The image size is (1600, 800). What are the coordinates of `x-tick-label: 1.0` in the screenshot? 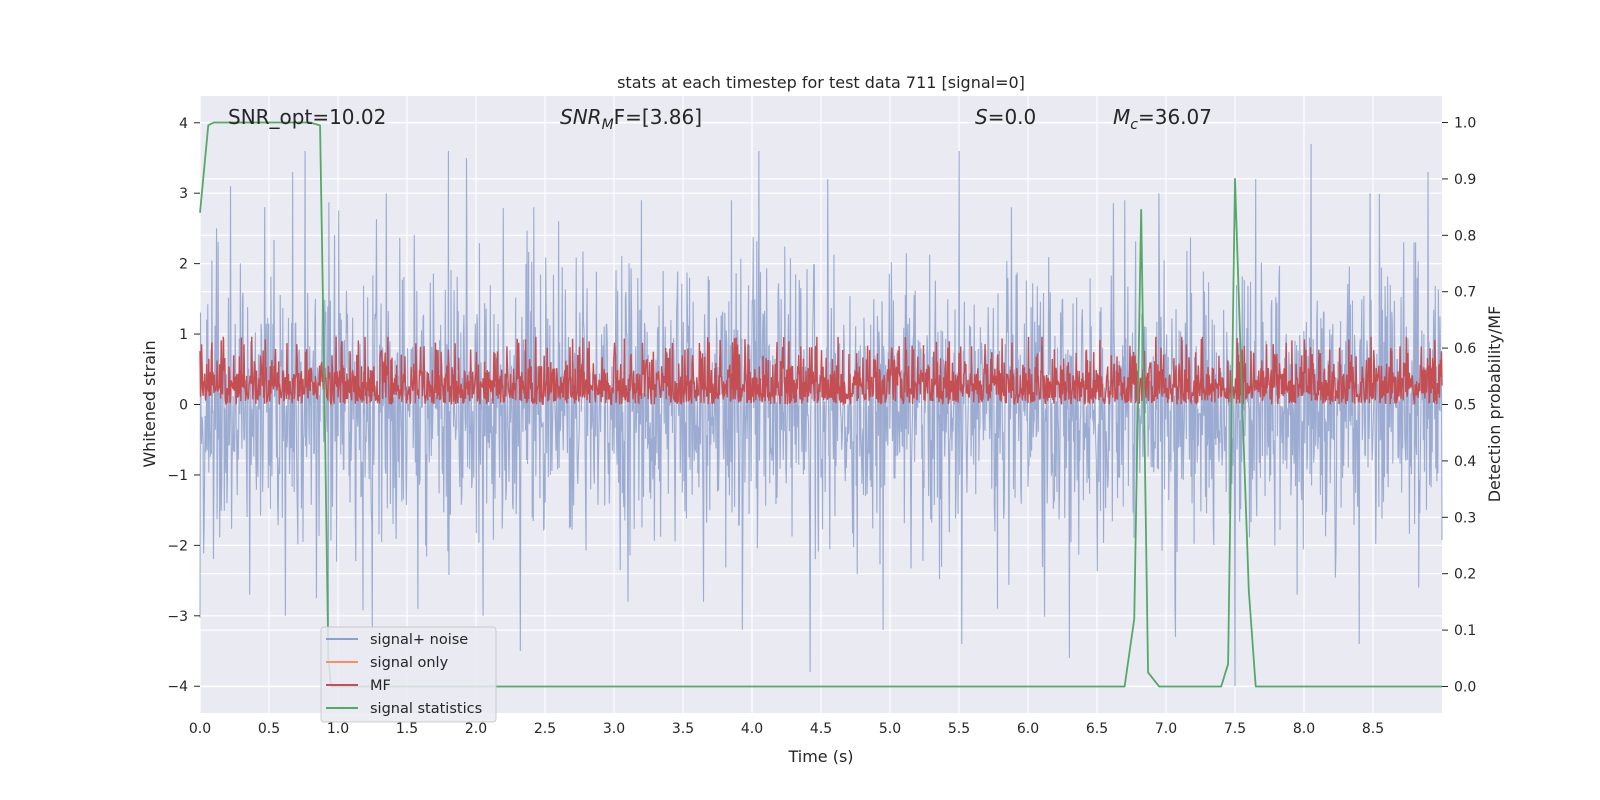 It's located at (338, 729).